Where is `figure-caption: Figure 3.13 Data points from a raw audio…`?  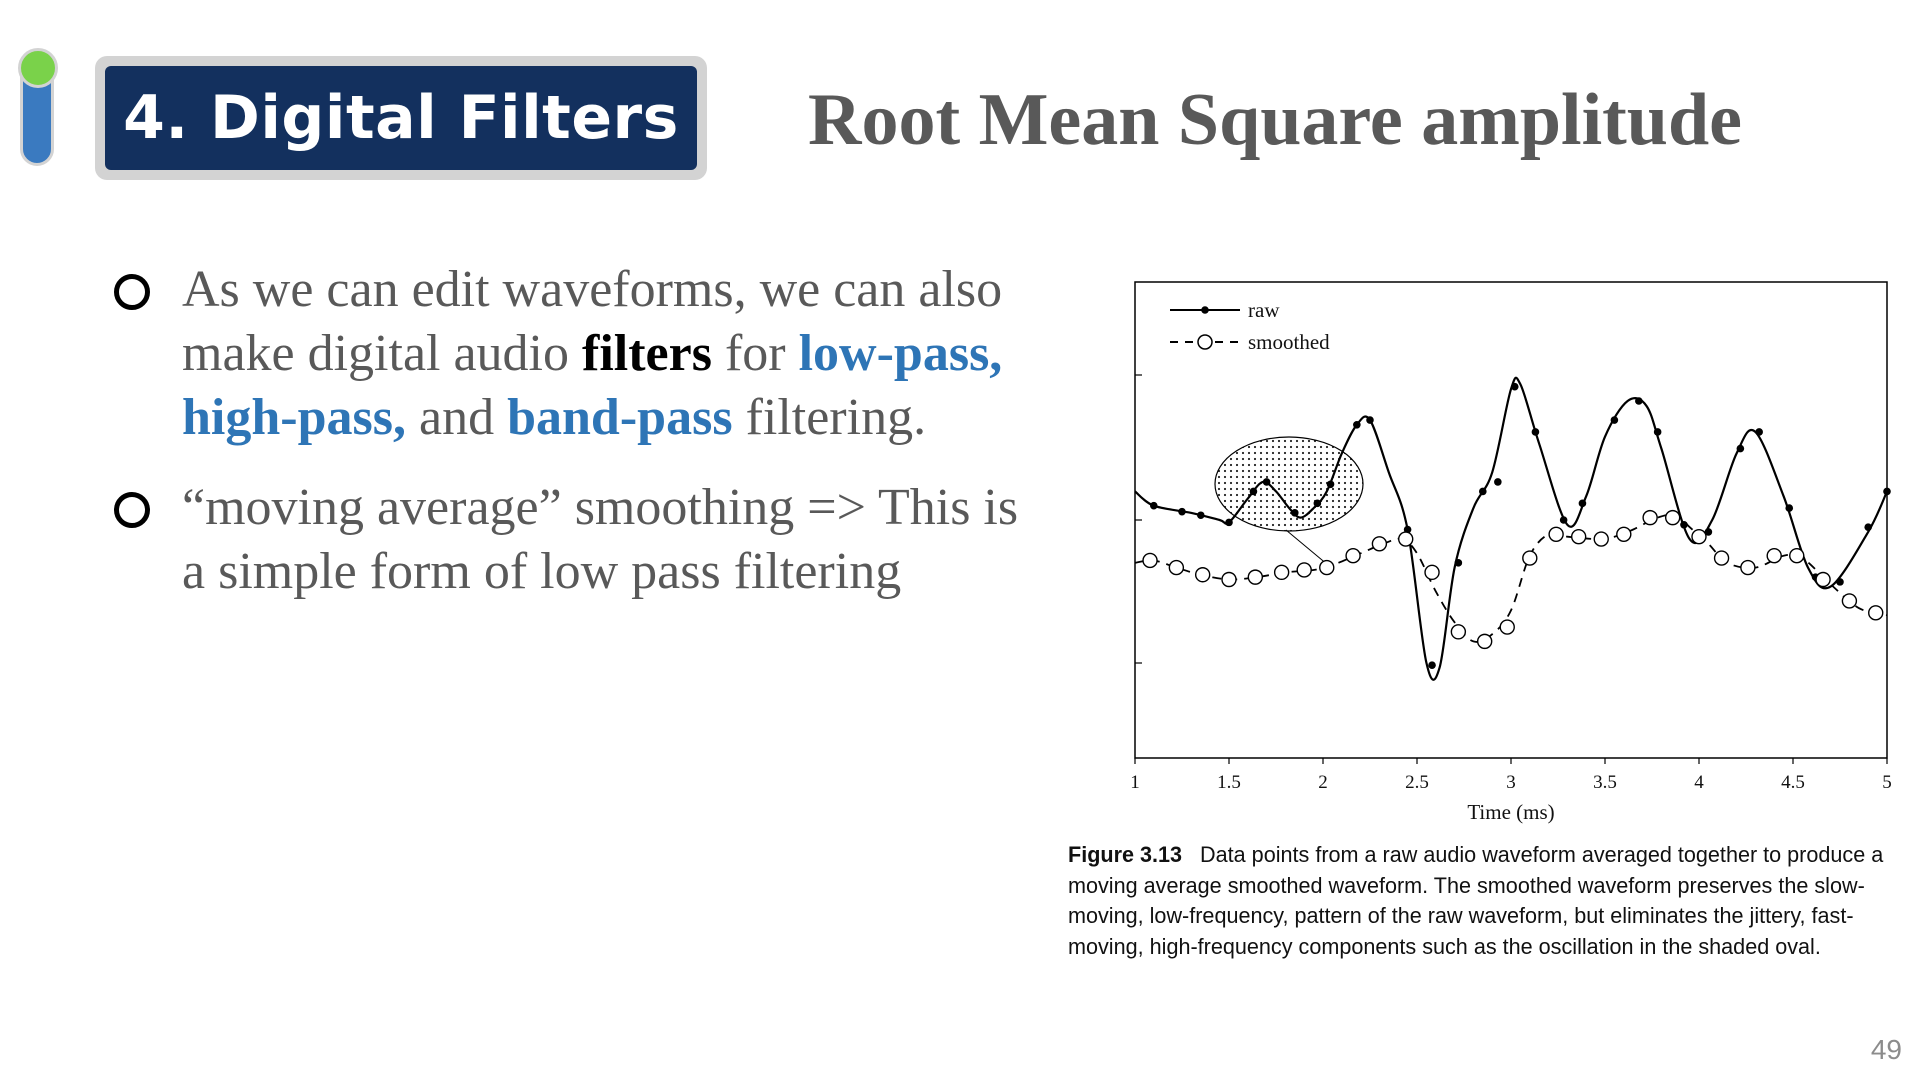 figure-caption: Figure 3.13 Data points from a raw audio… is located at coordinates (1476, 901).